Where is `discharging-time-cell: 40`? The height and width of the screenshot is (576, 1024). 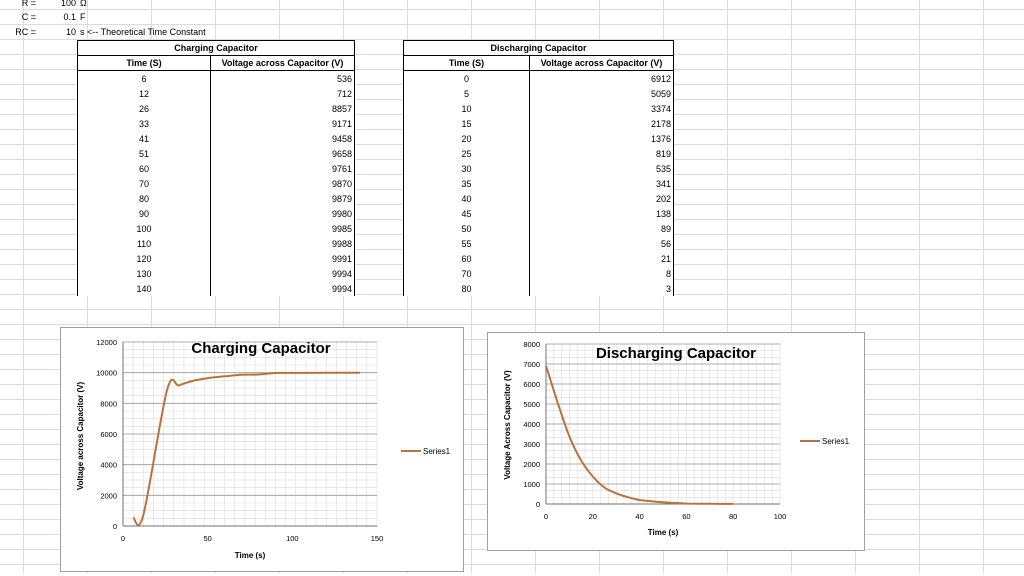
discharging-time-cell: 40 is located at coordinates (466, 198).